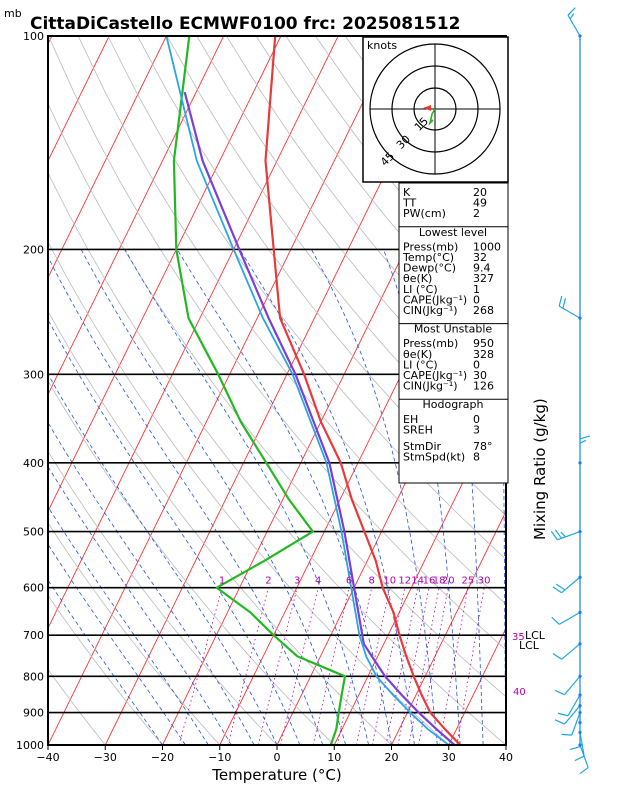  Describe the element at coordinates (480, 375) in the screenshot. I see `stat-value: 30` at that location.